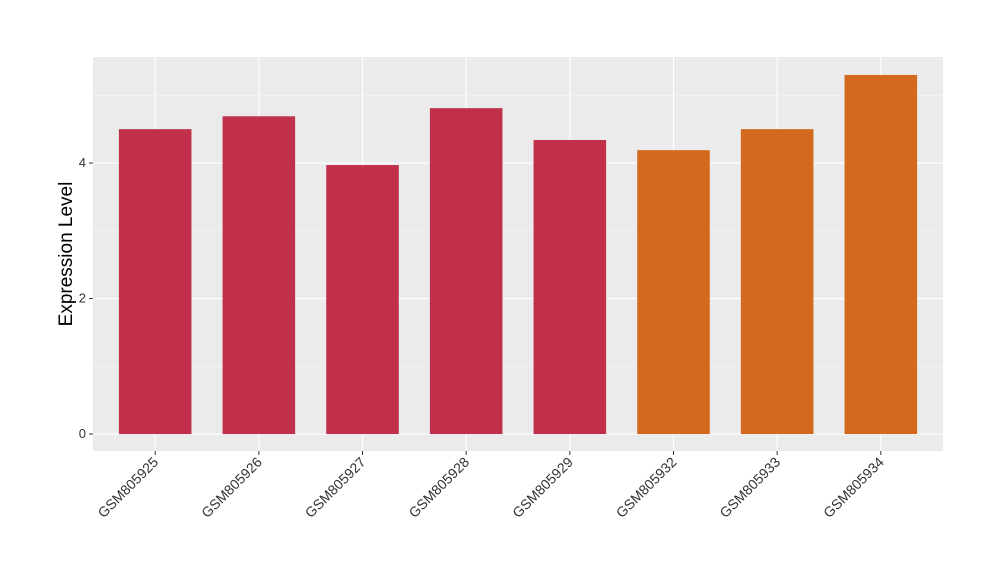  What do you see at coordinates (542, 487) in the screenshot?
I see `x-tick-label: GSM805929` at bounding box center [542, 487].